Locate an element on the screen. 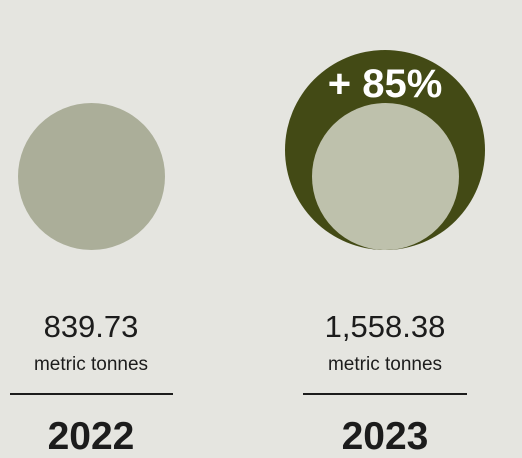 The height and width of the screenshot is (458, 522). year-label-2022: 2022 is located at coordinates (91, 436).